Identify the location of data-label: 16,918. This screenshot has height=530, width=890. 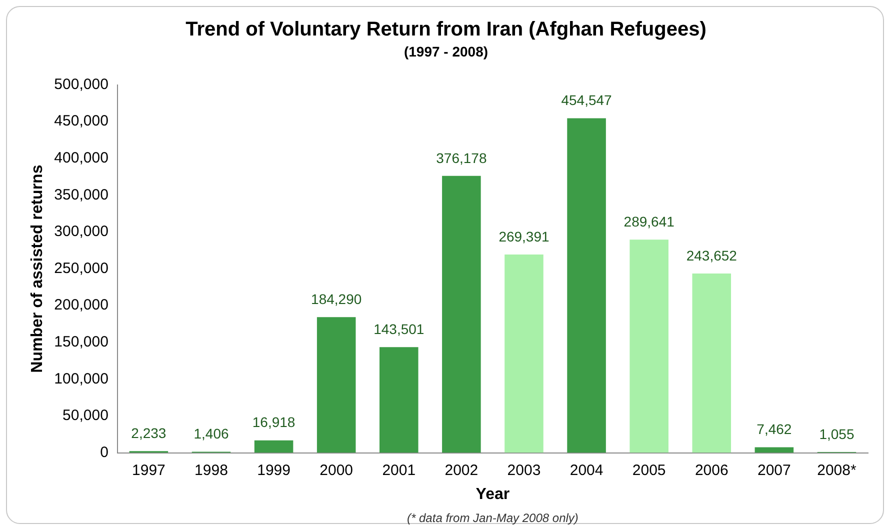
(274, 422).